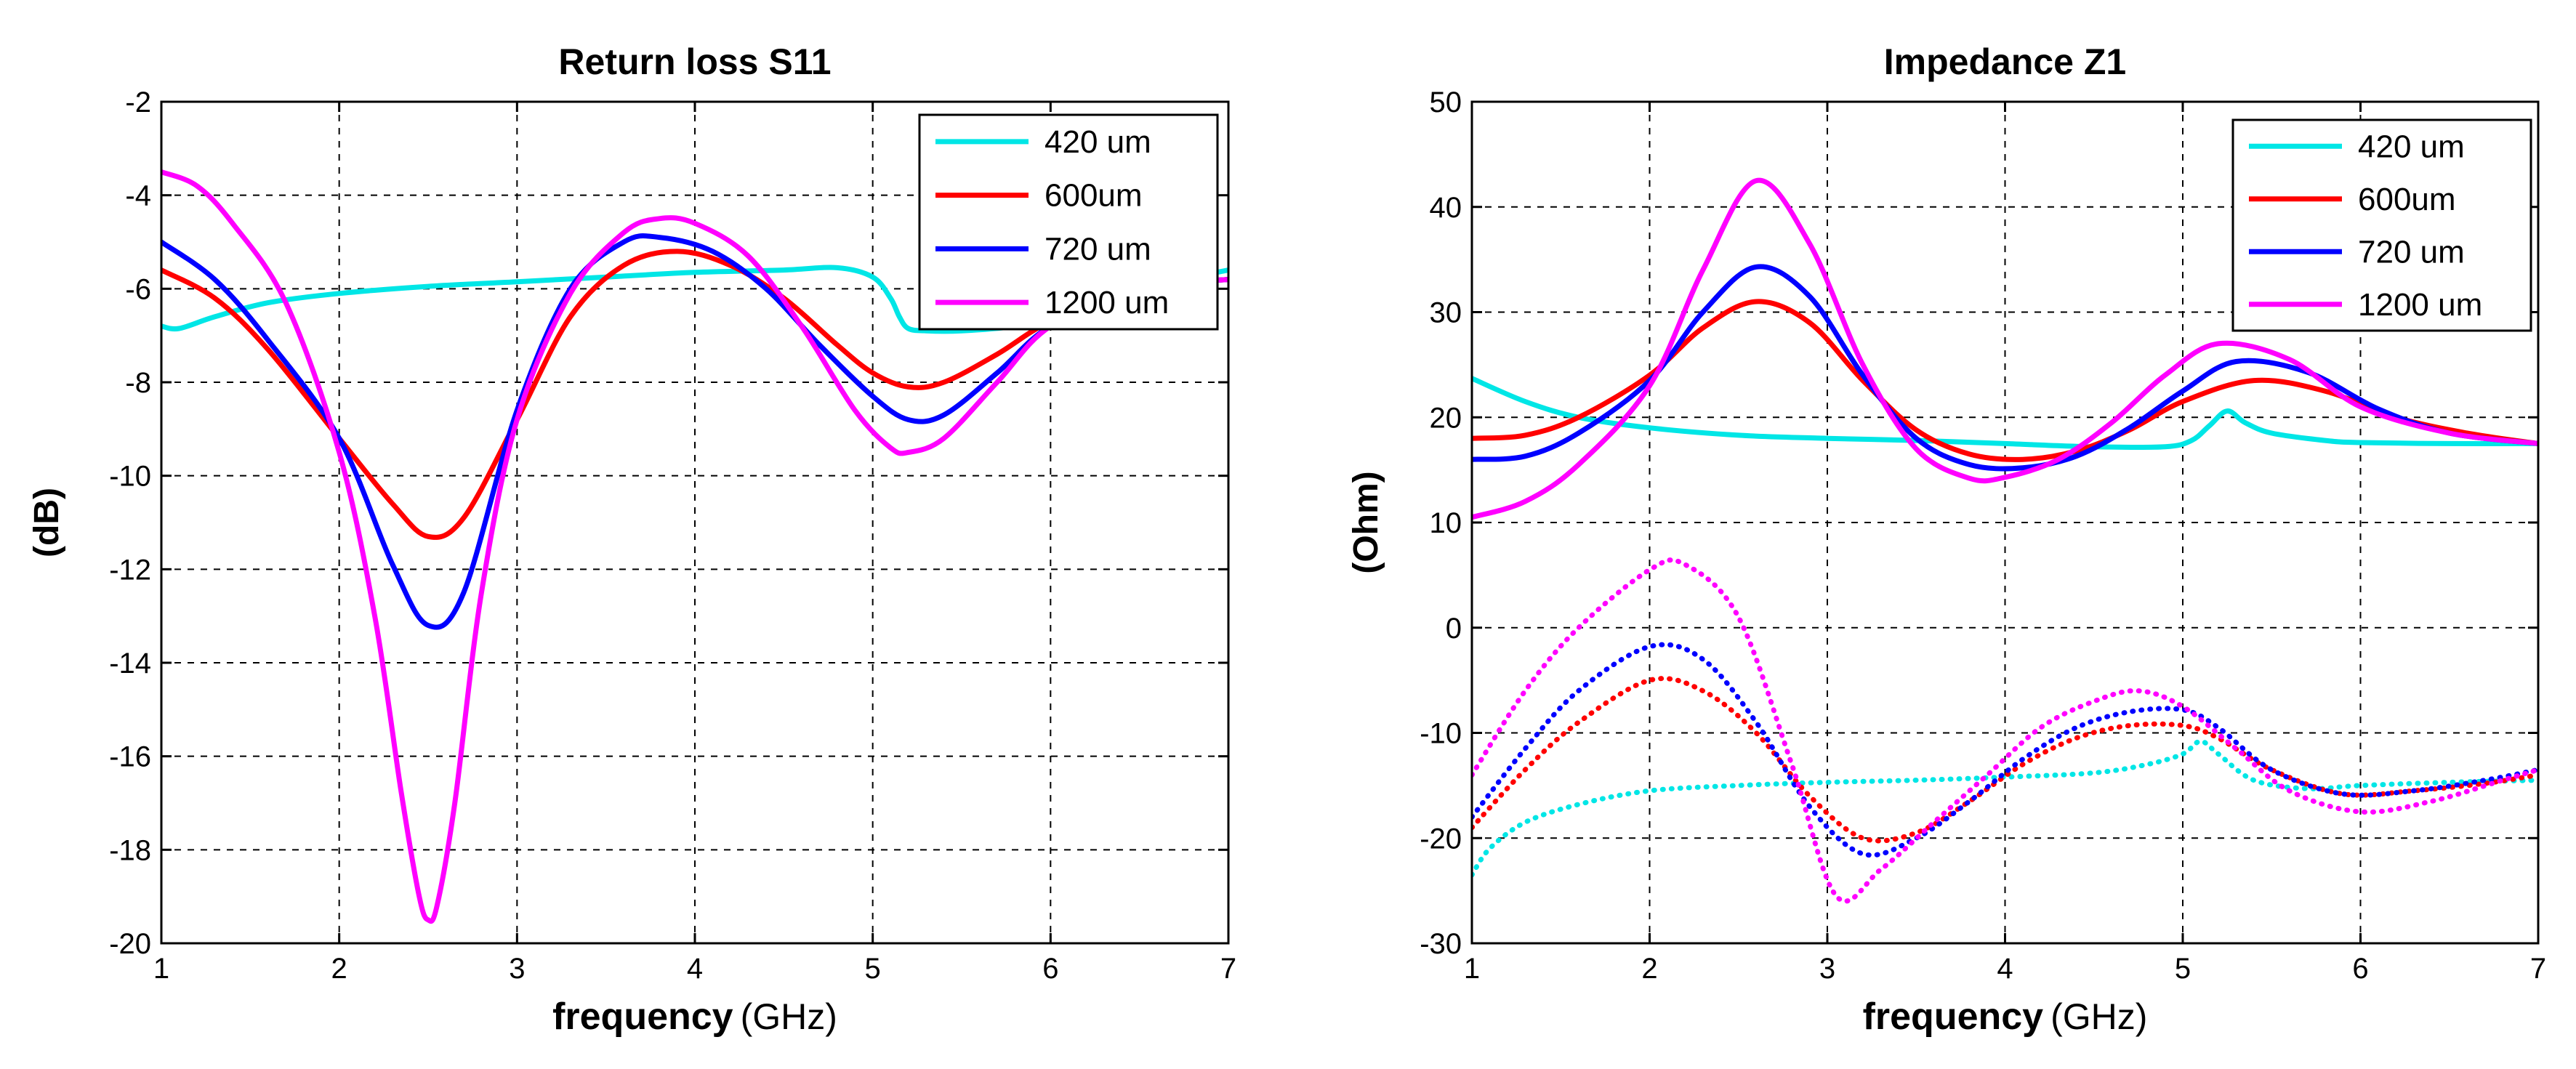 The width and height of the screenshot is (2576, 1069). I want to click on y-axis-label: (Ohm), so click(1366, 522).